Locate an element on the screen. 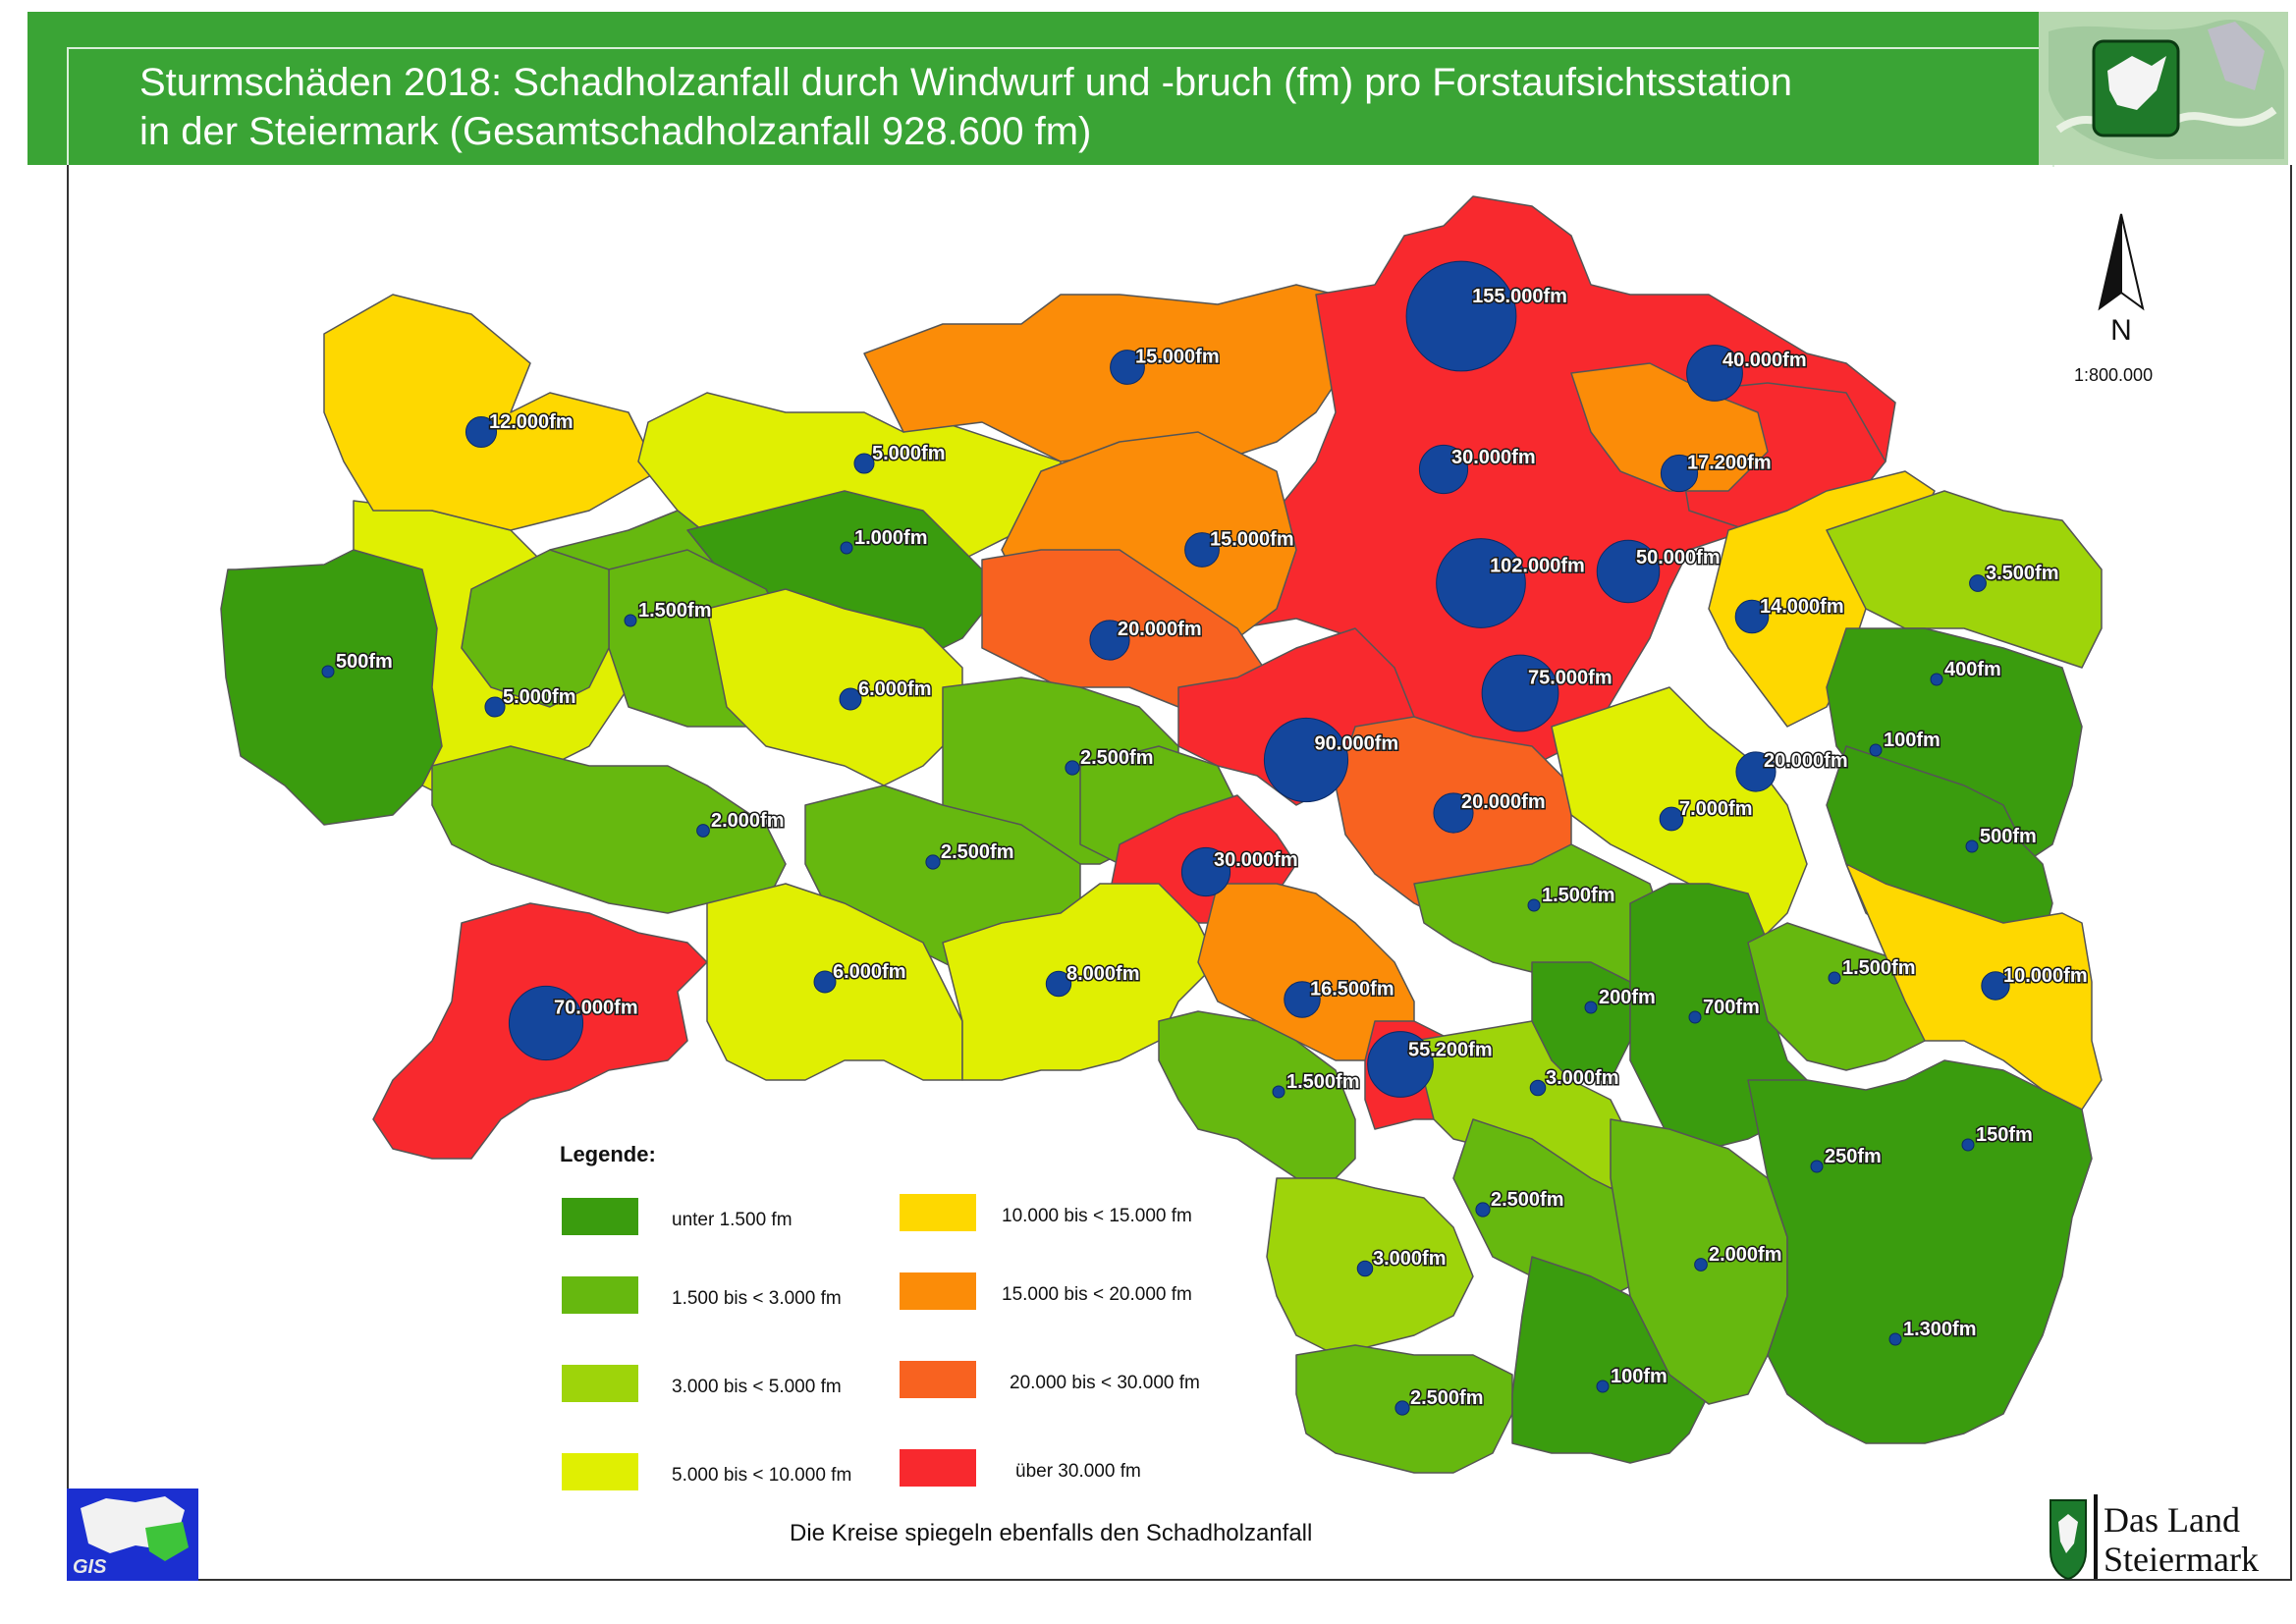 This screenshot has height=1624, width=2296. station-label: 15.000fm is located at coordinates (1252, 540).